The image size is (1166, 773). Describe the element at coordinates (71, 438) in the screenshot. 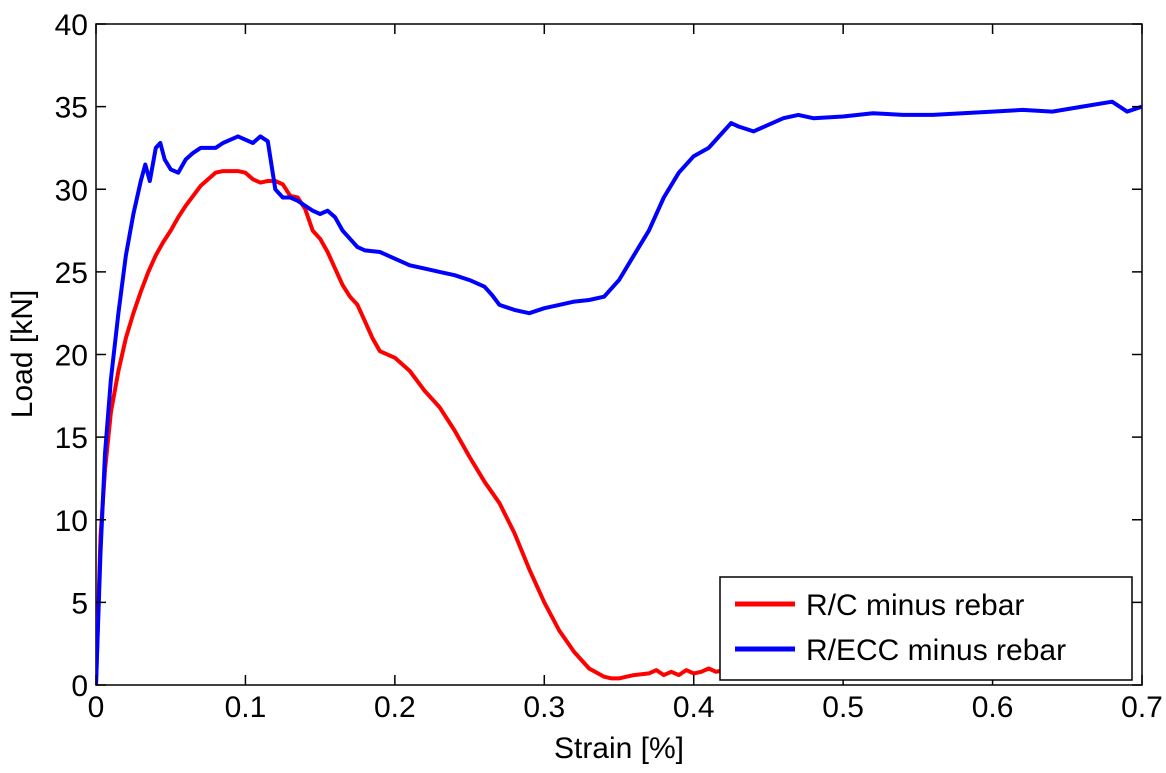

I see `y-tick-label: 15` at that location.